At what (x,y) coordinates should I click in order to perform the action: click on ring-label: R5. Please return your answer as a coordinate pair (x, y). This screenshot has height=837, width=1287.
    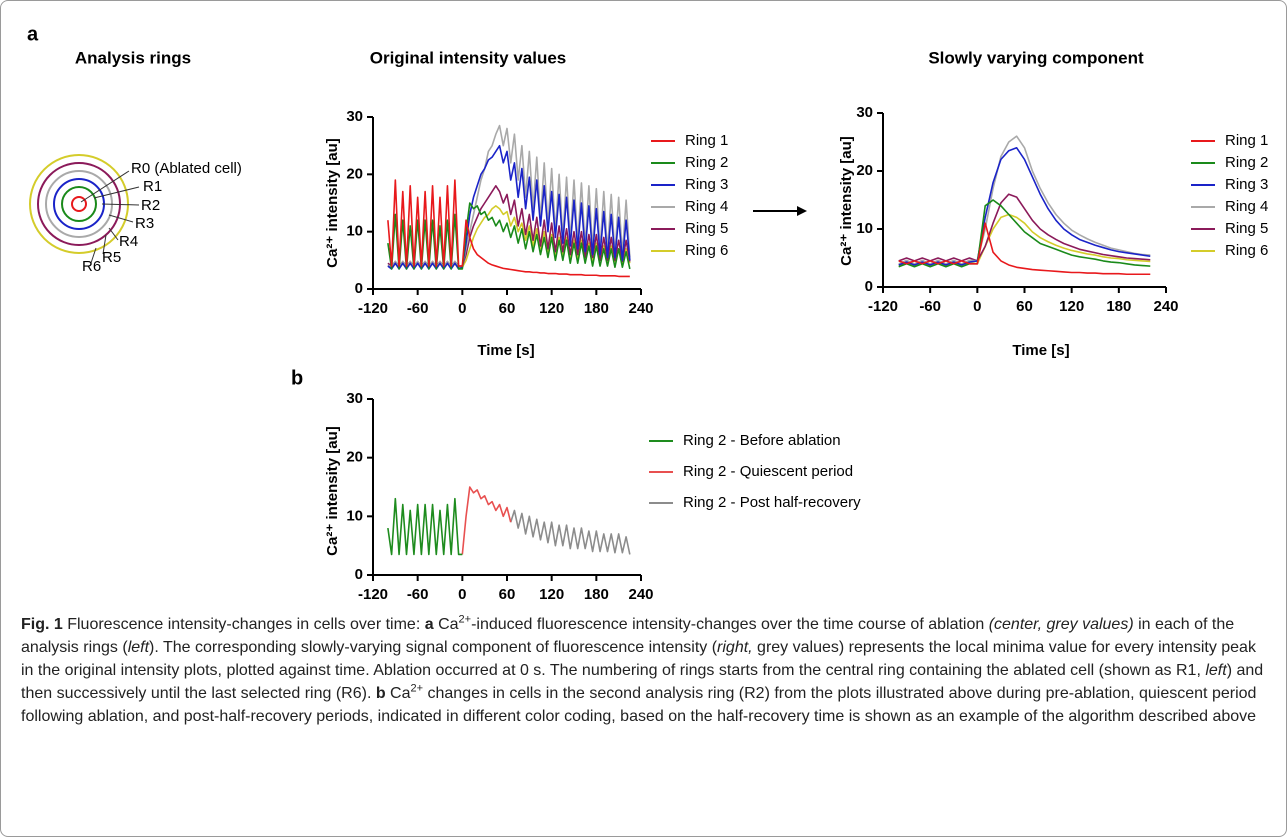
    Looking at the image, I should click on (111, 257).